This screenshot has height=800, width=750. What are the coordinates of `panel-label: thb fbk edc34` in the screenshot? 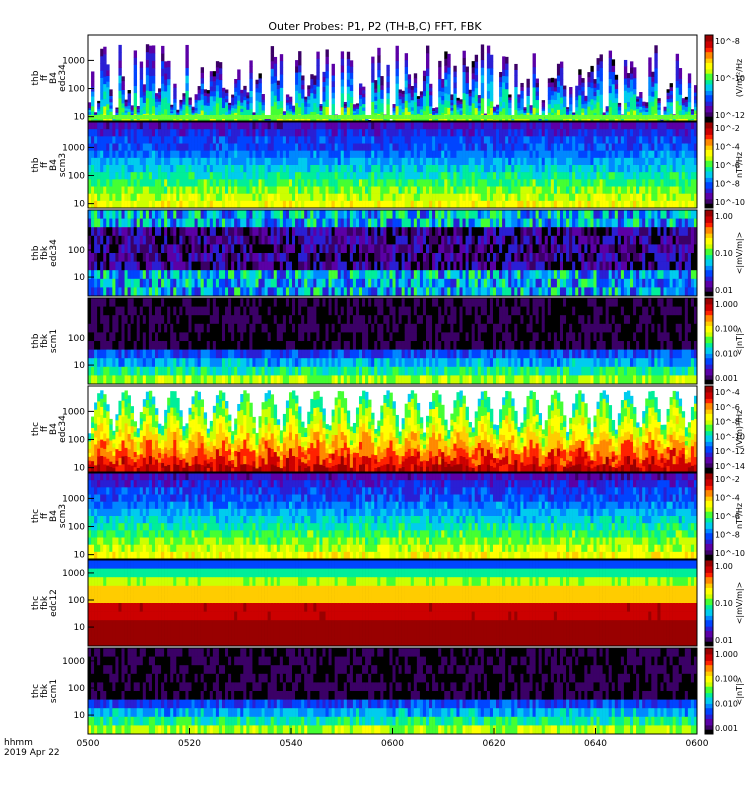 It's located at (45, 253).